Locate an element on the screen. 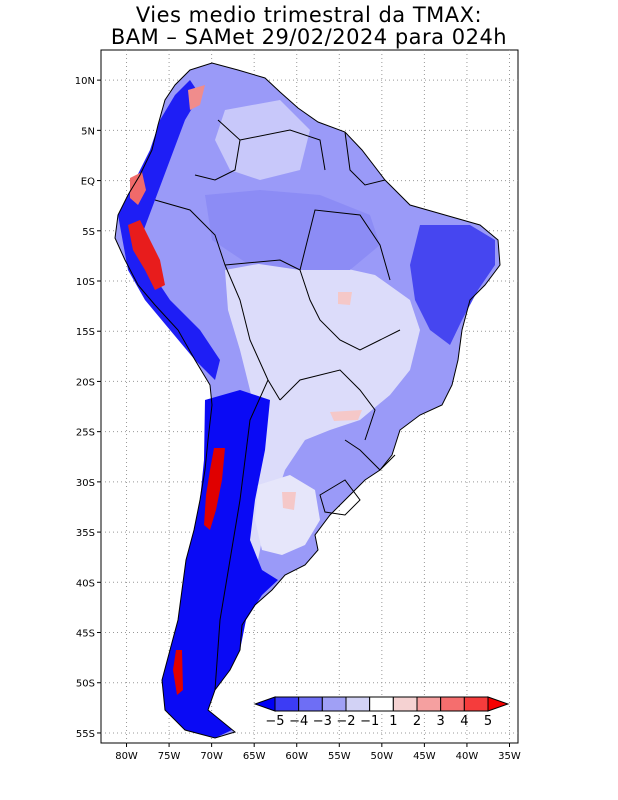 This screenshot has height=800, width=618. x-tick-label: 35W is located at coordinates (509, 756).